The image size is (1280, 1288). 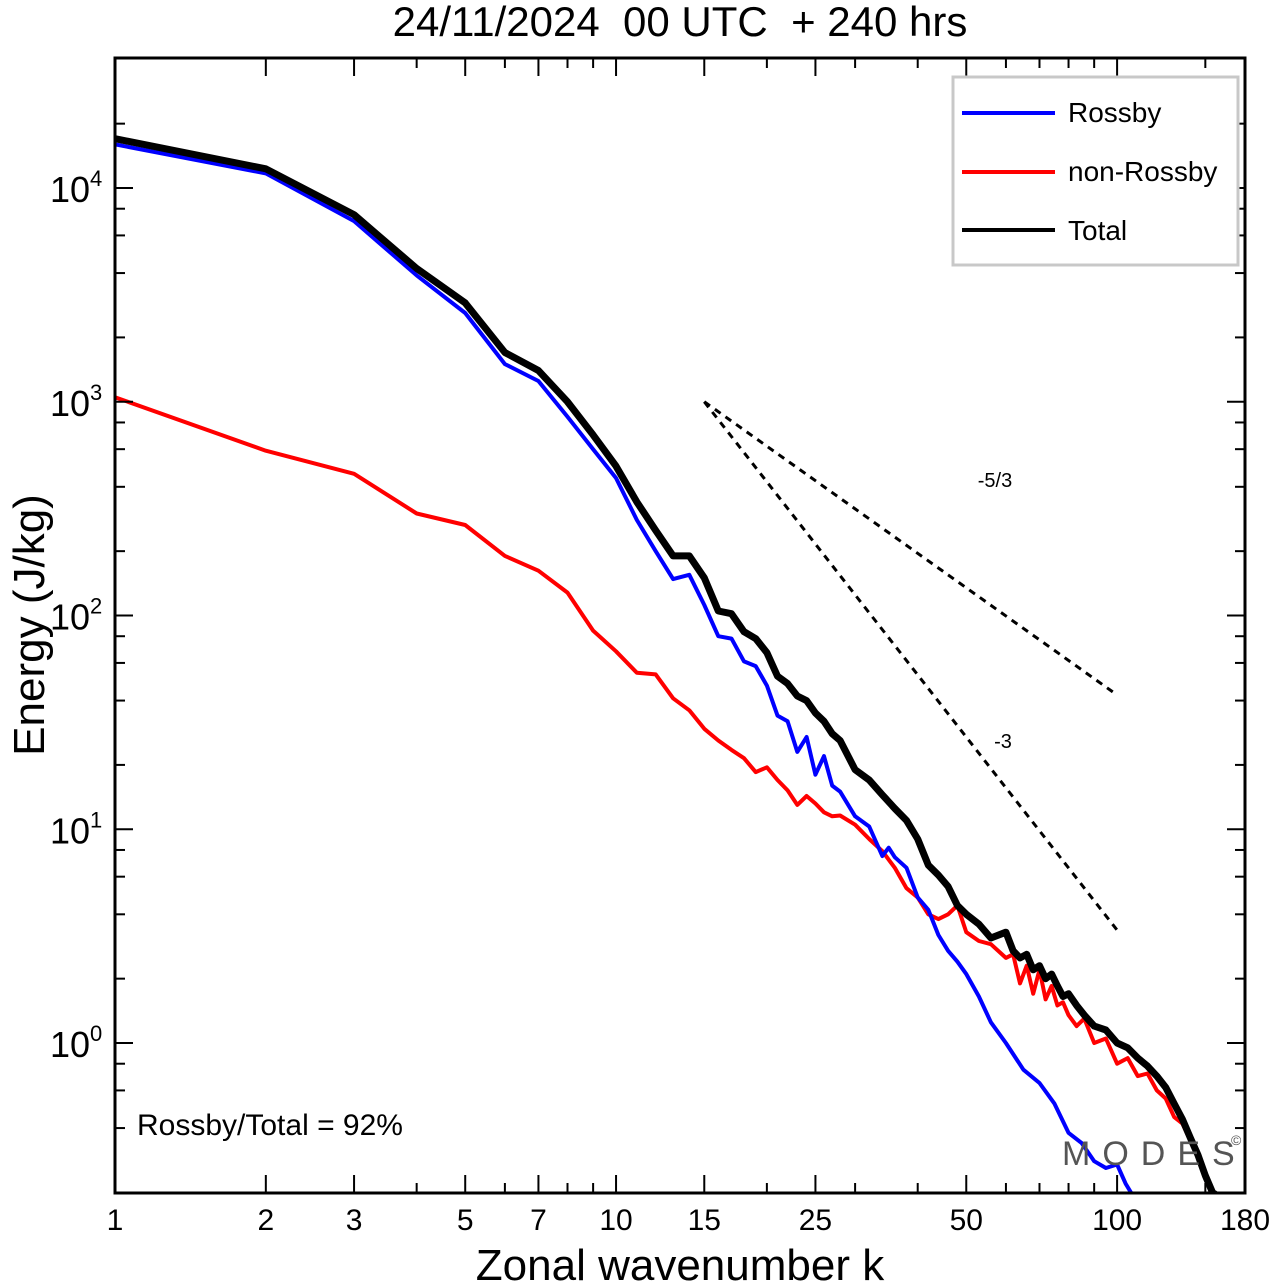 What do you see at coordinates (1154, 1154) in the screenshot?
I see `modes-watermark: MODES` at bounding box center [1154, 1154].